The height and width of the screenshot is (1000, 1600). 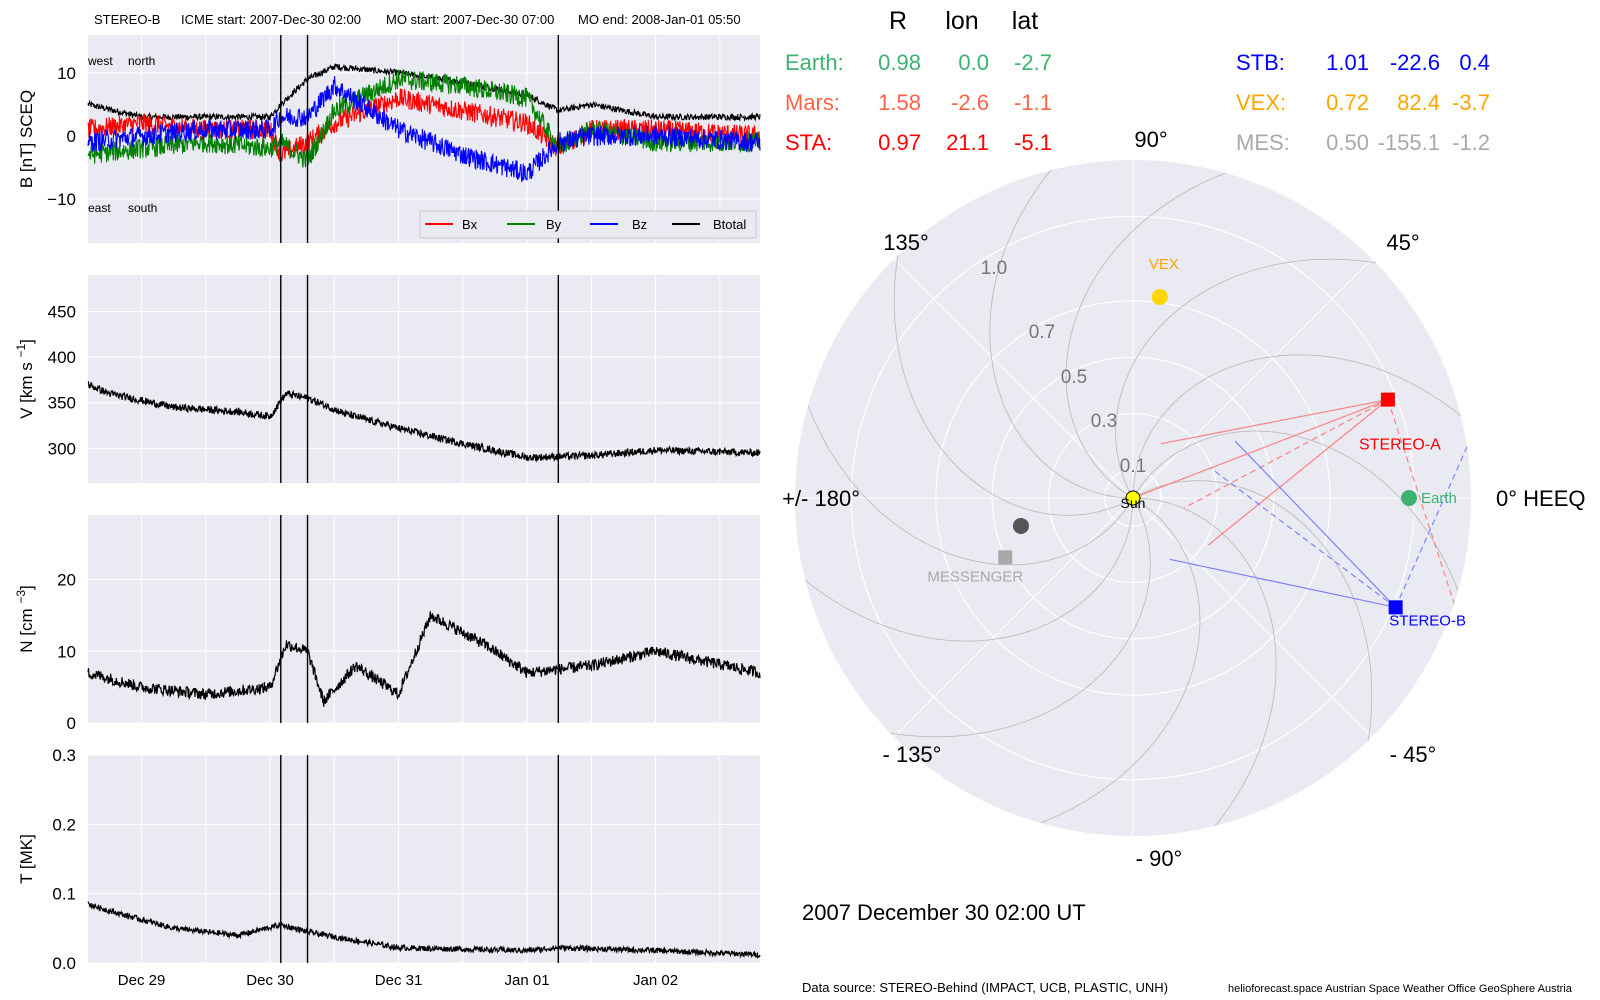 I want to click on table-cell: -22.6, so click(x=1415, y=62).